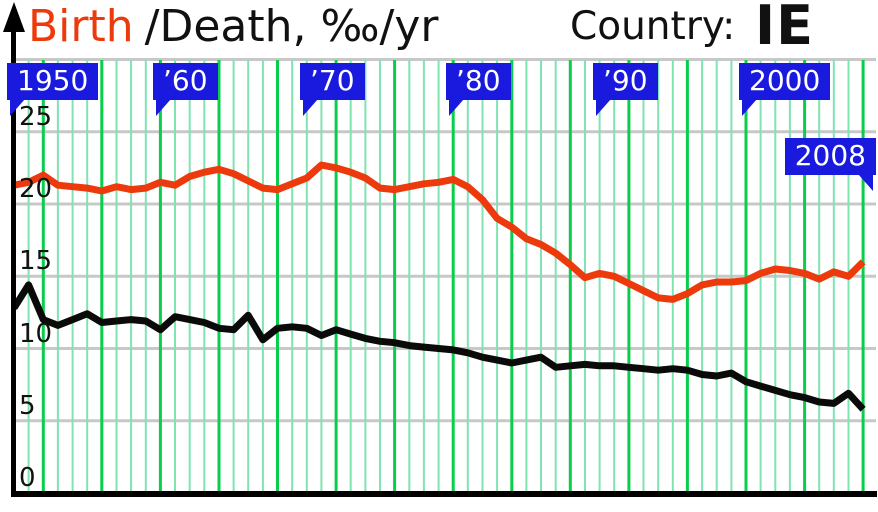  Describe the element at coordinates (830, 155) in the screenshot. I see `year-flag-label: 2008` at that location.